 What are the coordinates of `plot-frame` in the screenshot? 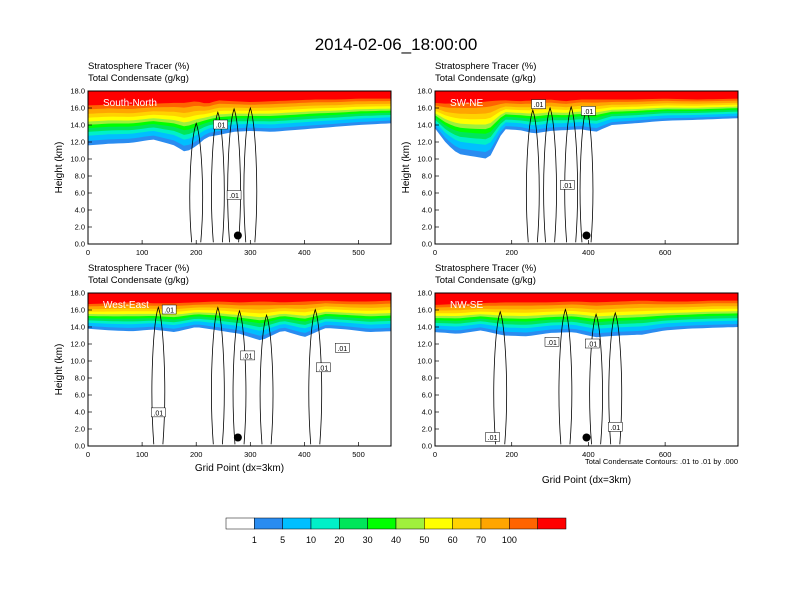 It's located at (586, 167).